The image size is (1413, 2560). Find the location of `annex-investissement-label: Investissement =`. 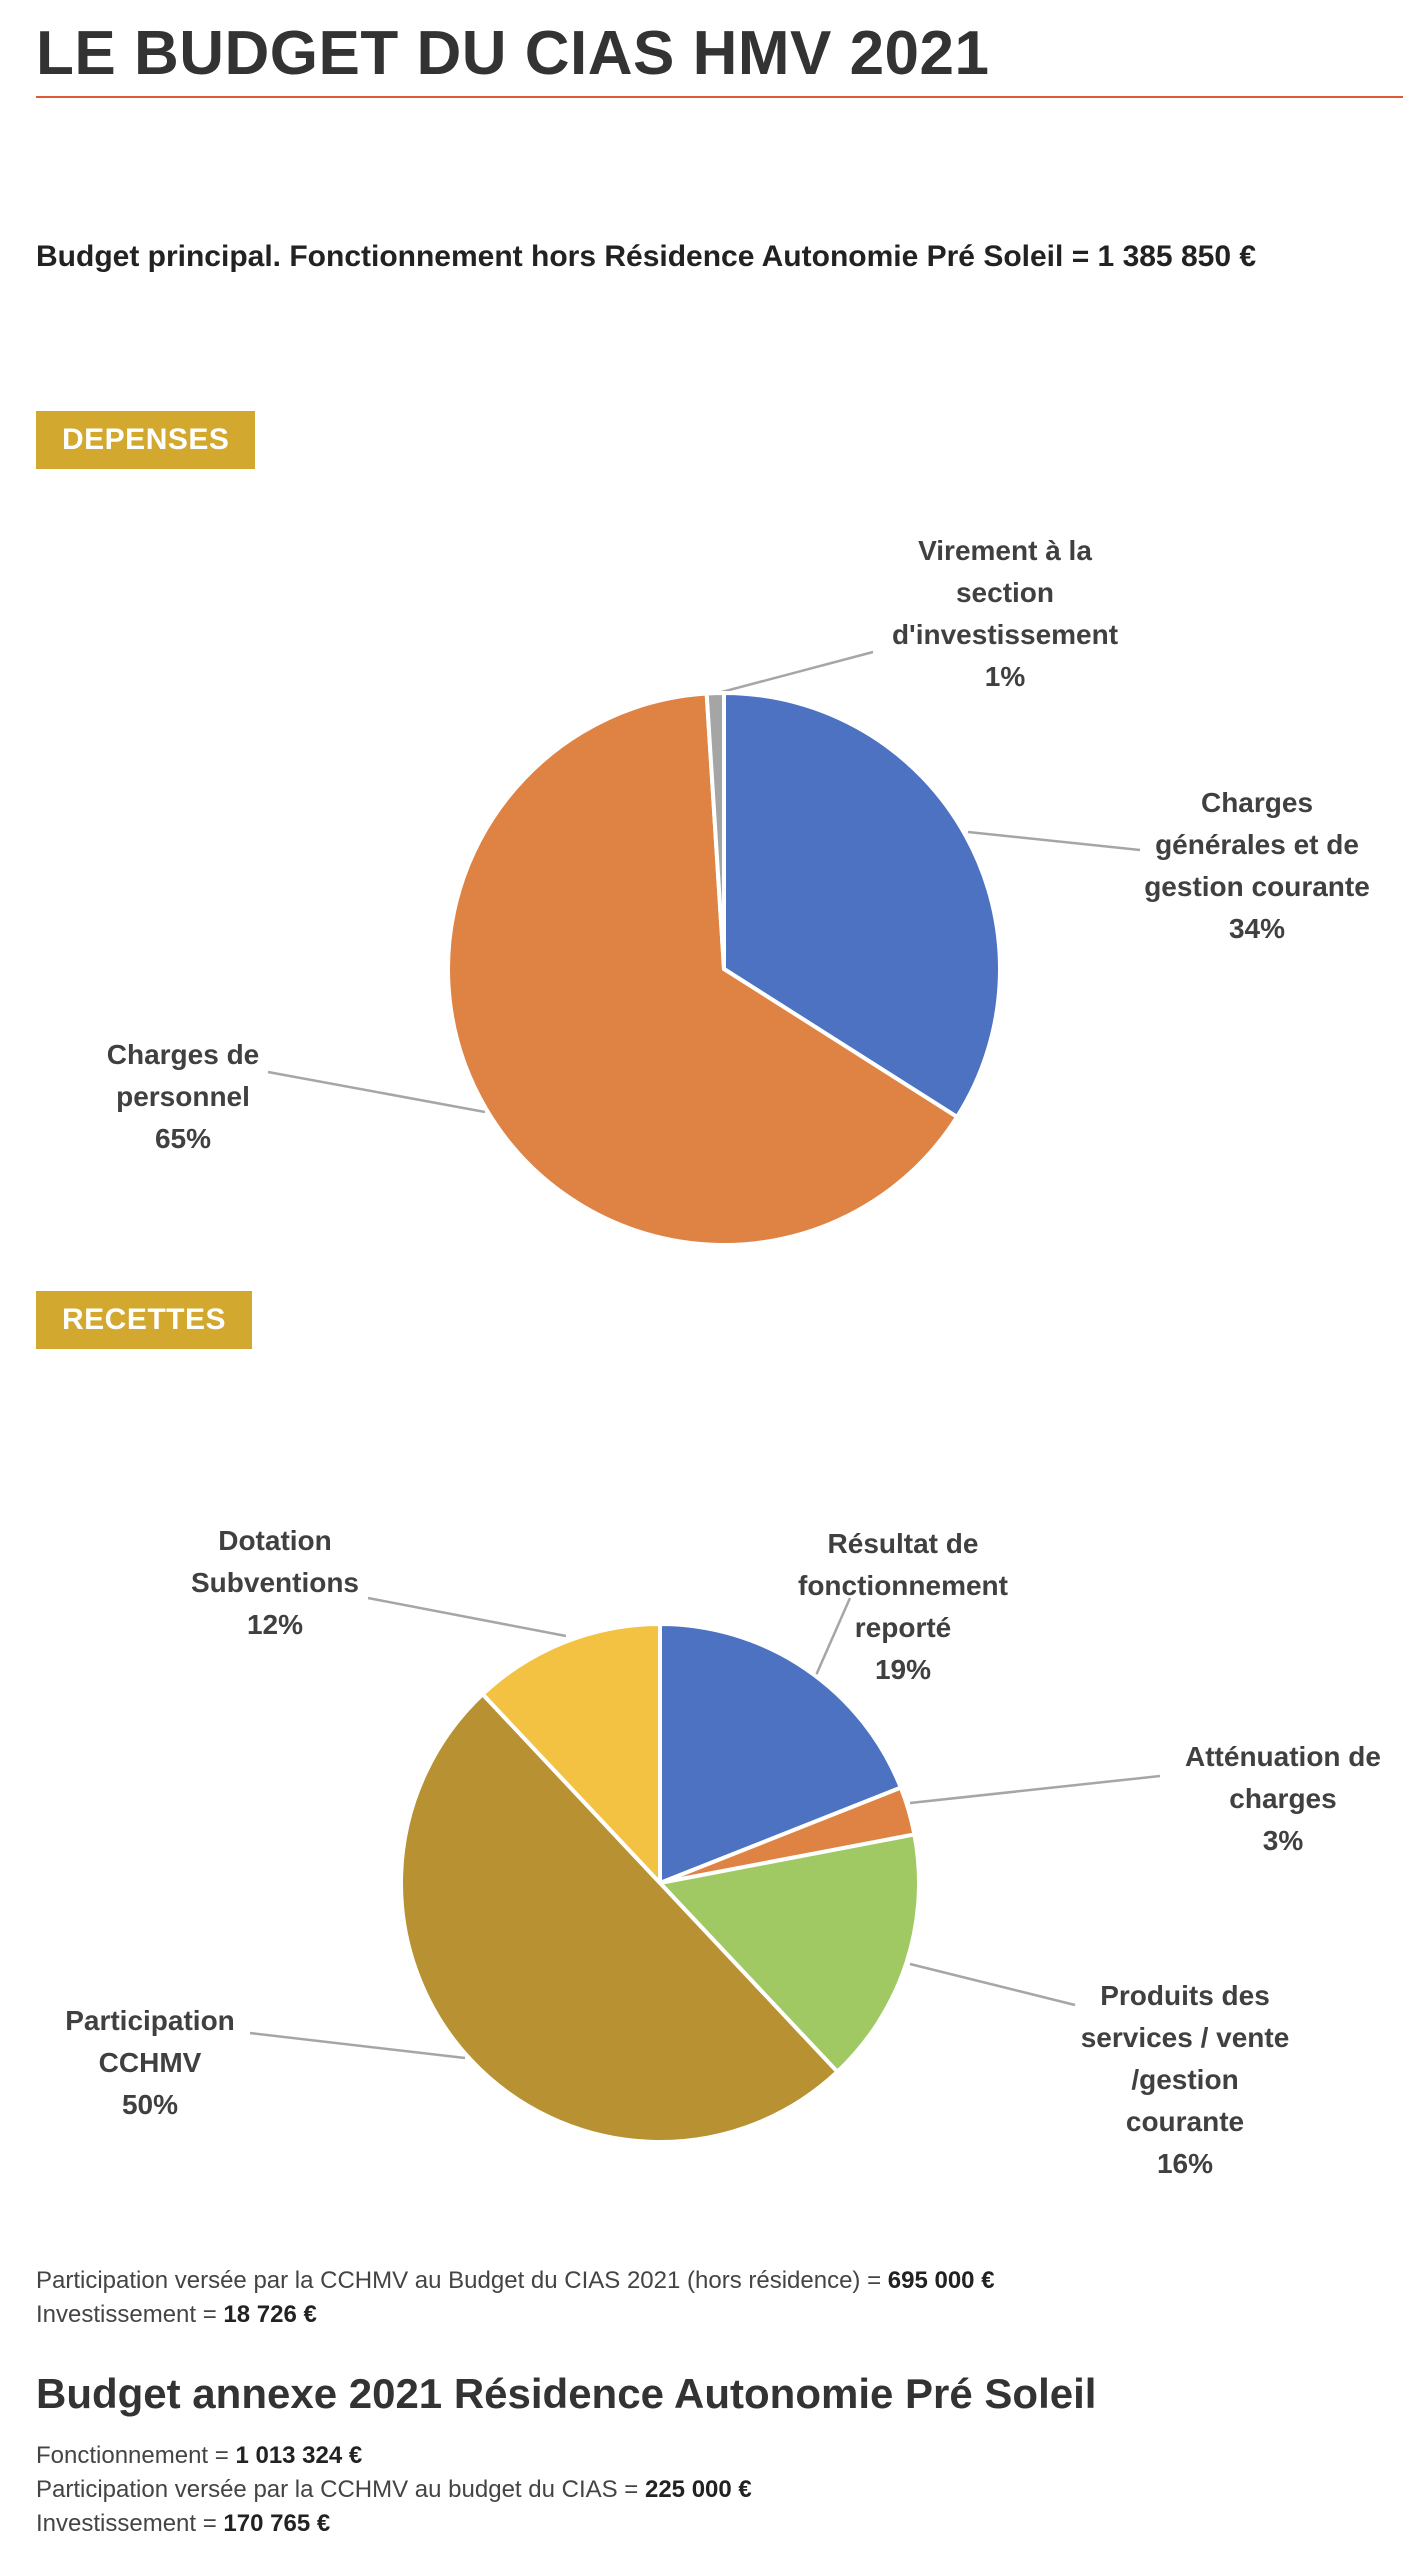

annex-investissement-label: Investissement = is located at coordinates (130, 2523).